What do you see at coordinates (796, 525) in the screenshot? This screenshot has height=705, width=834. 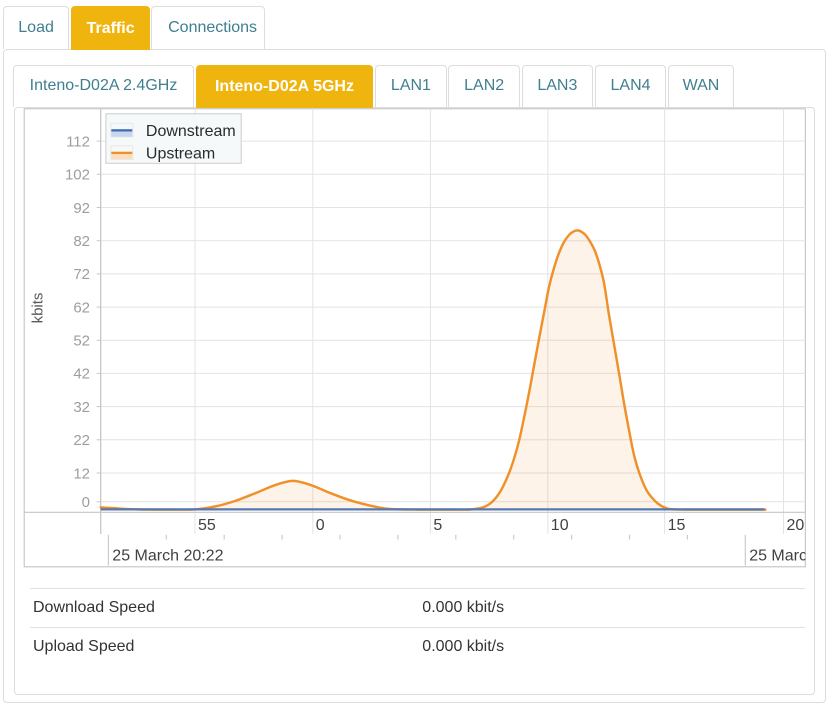 I see `svg-text: 20` at bounding box center [796, 525].